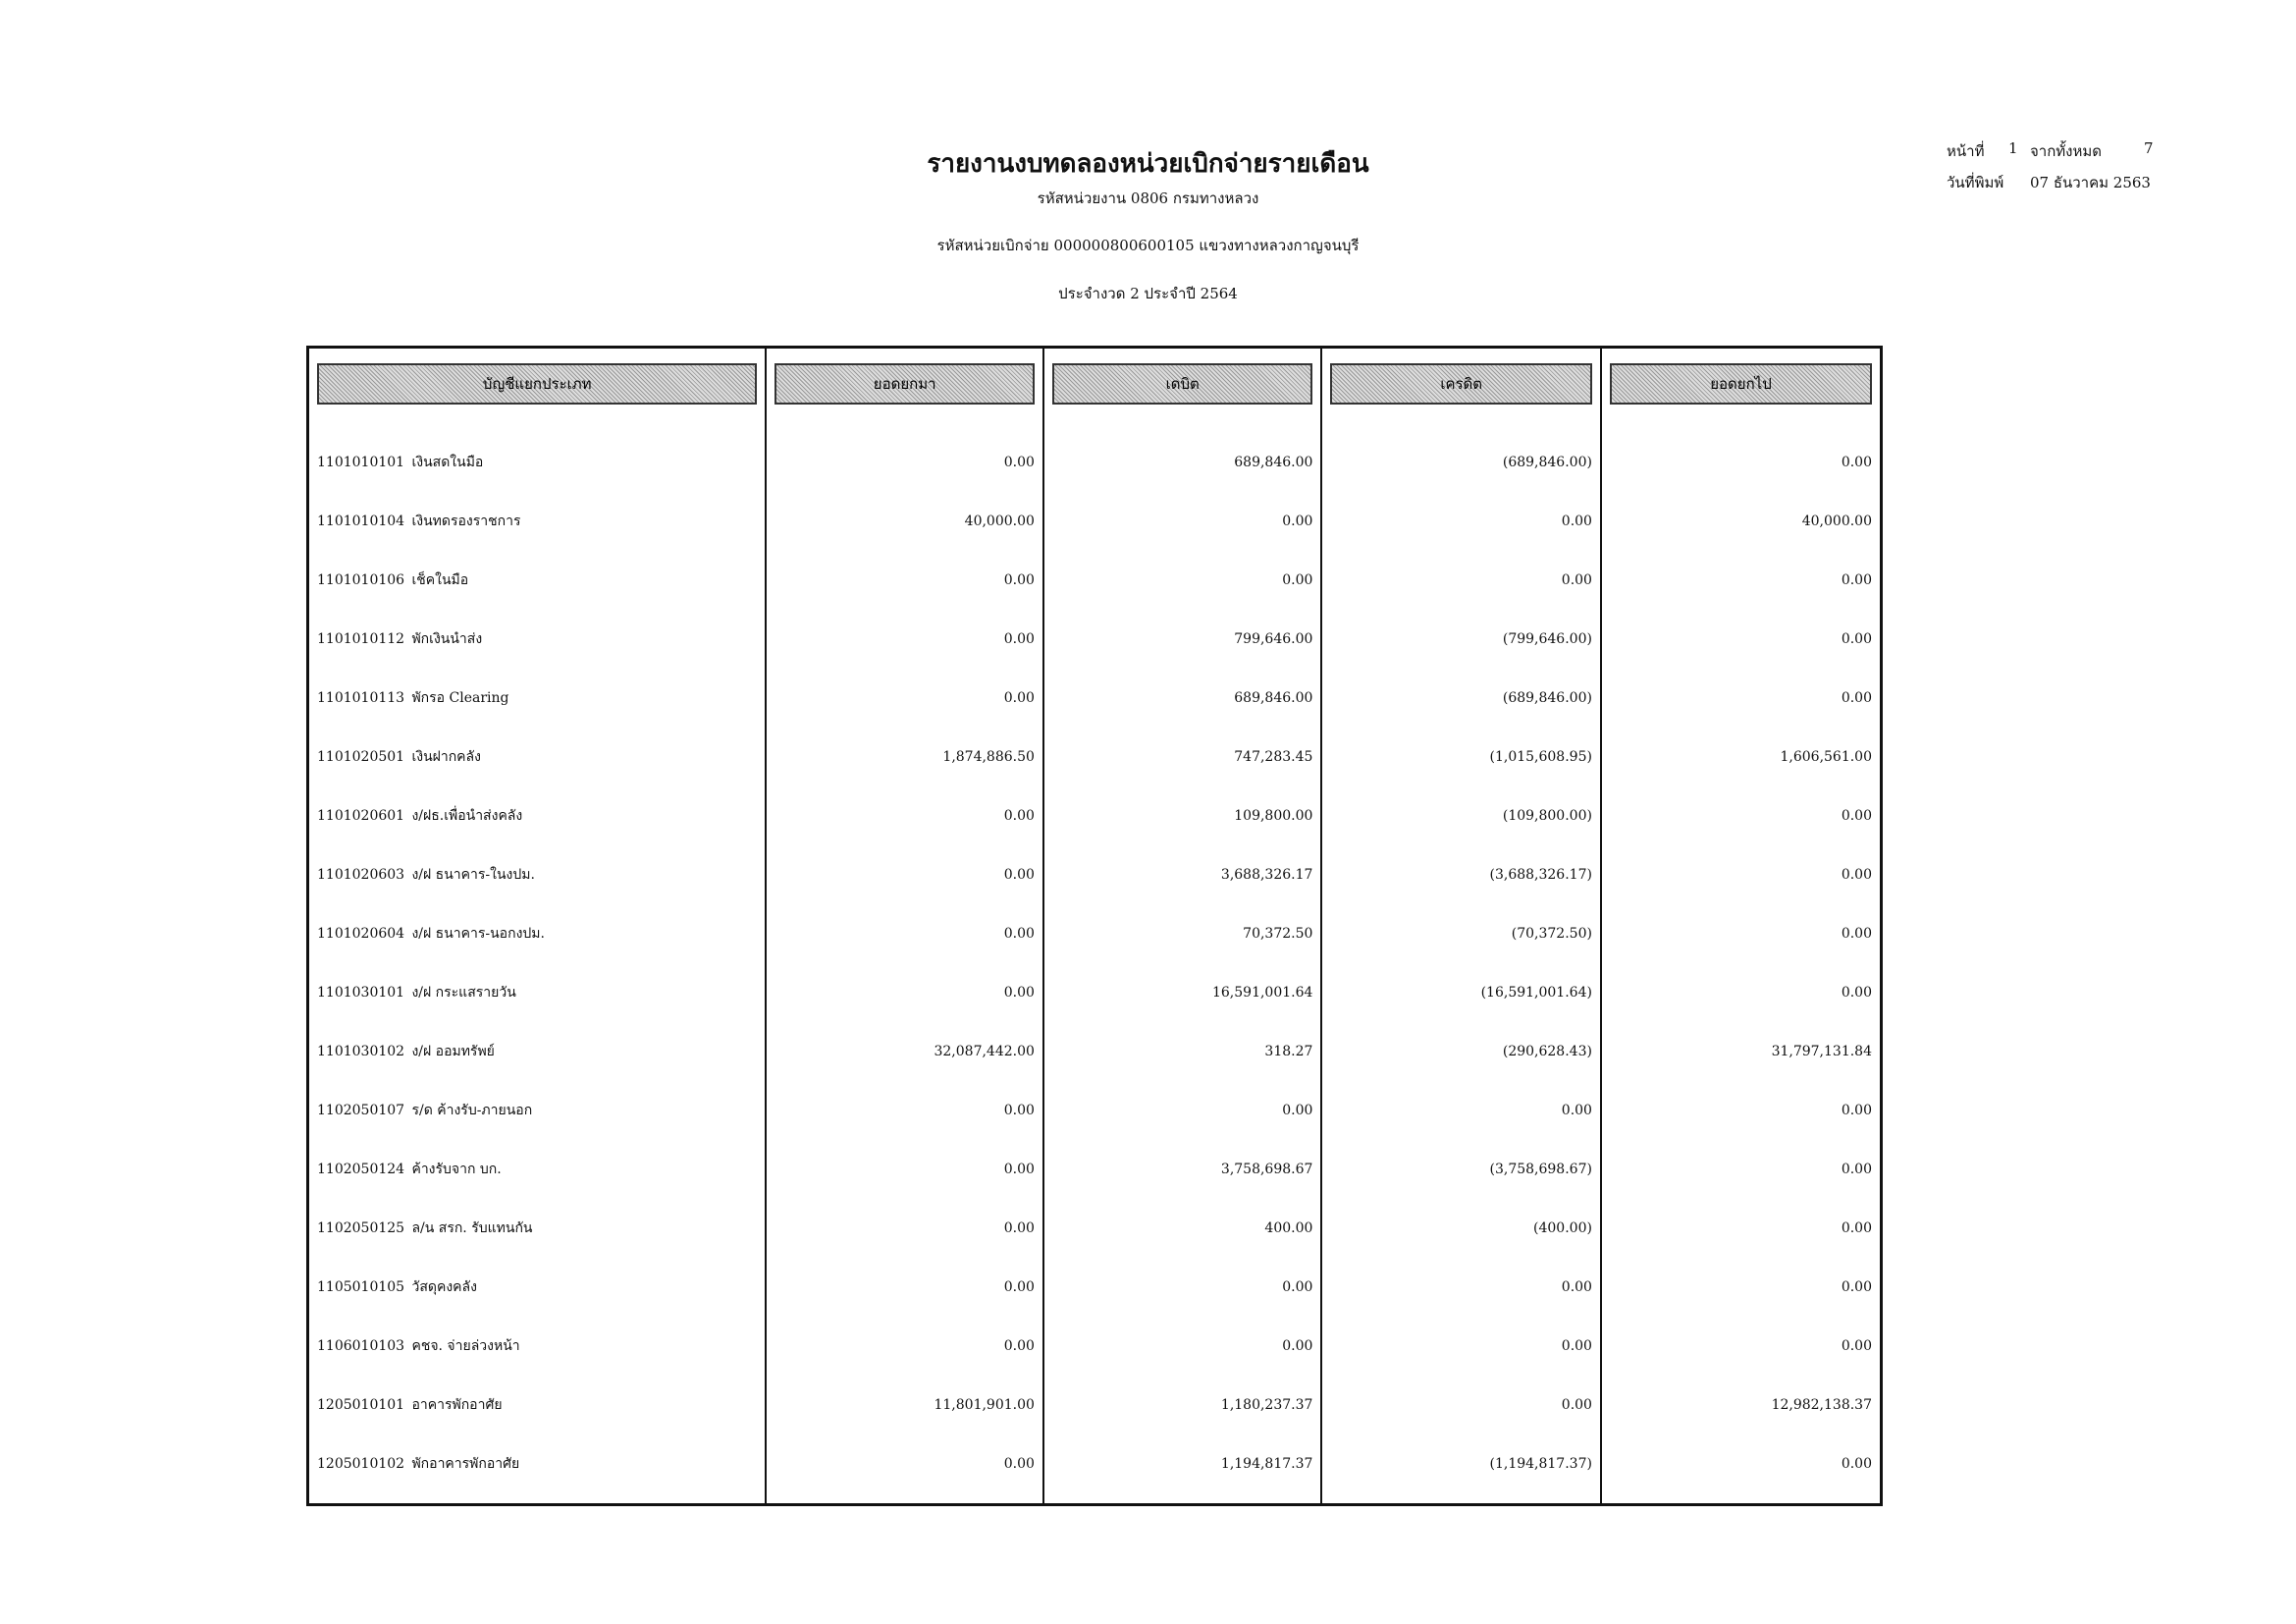 Image resolution: width=2296 pixels, height=1624 pixels. I want to click on debit-cell: 1,194,817.37, so click(1181, 1470).